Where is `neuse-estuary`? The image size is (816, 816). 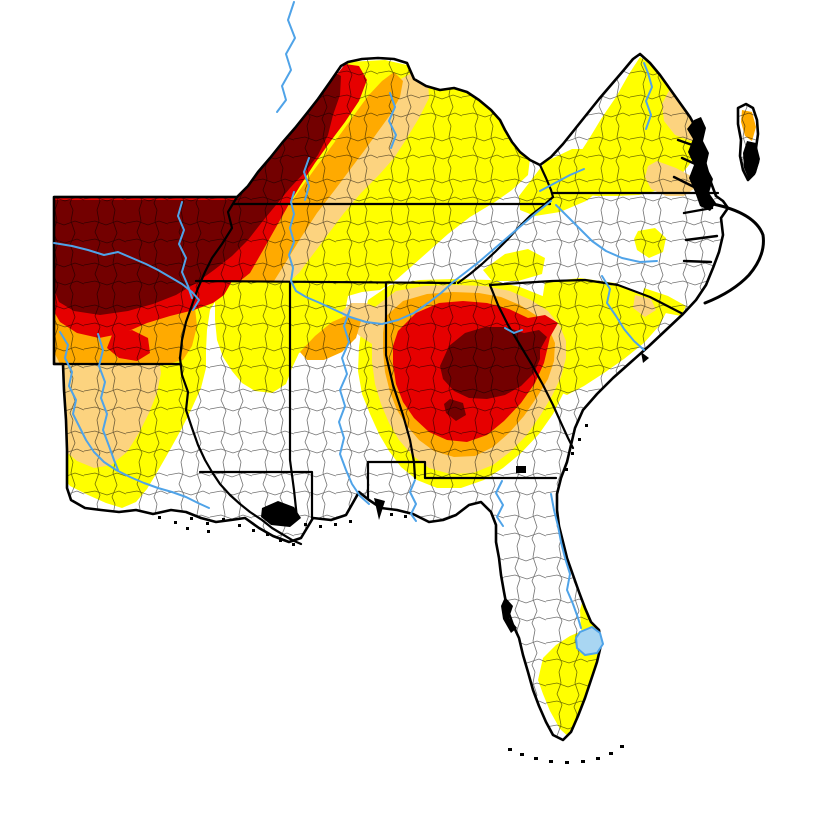 neuse-estuary is located at coordinates (697, 261).